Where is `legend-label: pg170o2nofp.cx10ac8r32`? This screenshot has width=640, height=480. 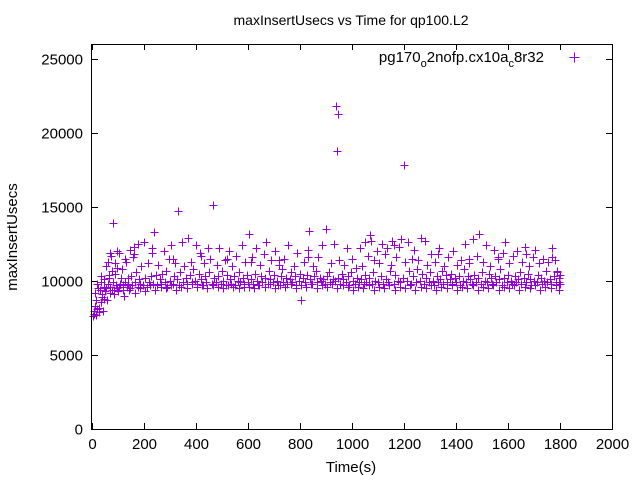 legend-label: pg170o2nofp.cx10ac8r32 is located at coordinates (461, 59).